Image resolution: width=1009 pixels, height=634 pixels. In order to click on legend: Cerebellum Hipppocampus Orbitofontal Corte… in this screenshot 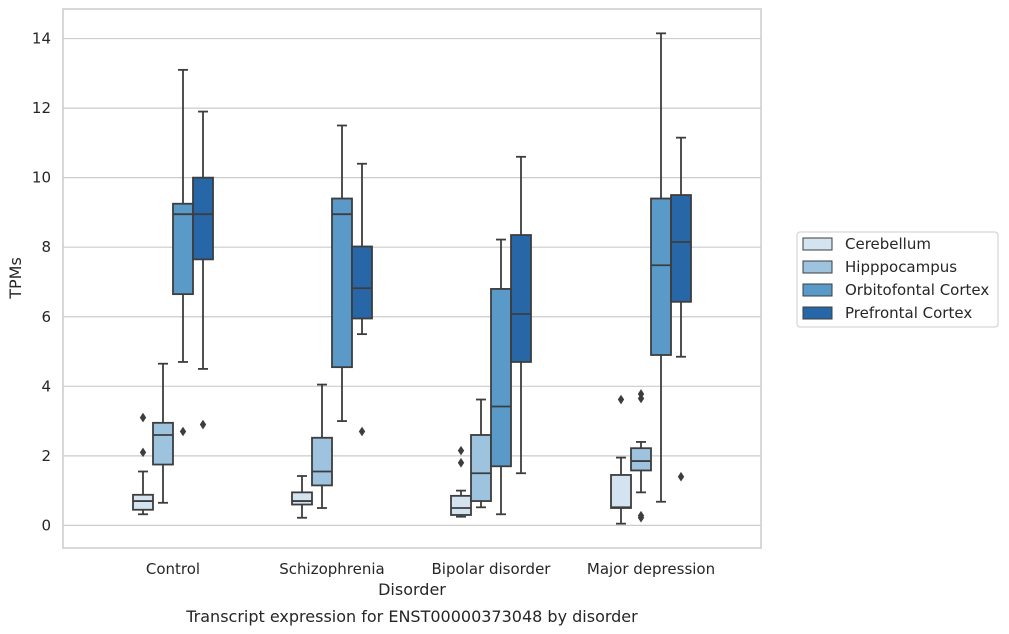, I will do `click(897, 279)`.